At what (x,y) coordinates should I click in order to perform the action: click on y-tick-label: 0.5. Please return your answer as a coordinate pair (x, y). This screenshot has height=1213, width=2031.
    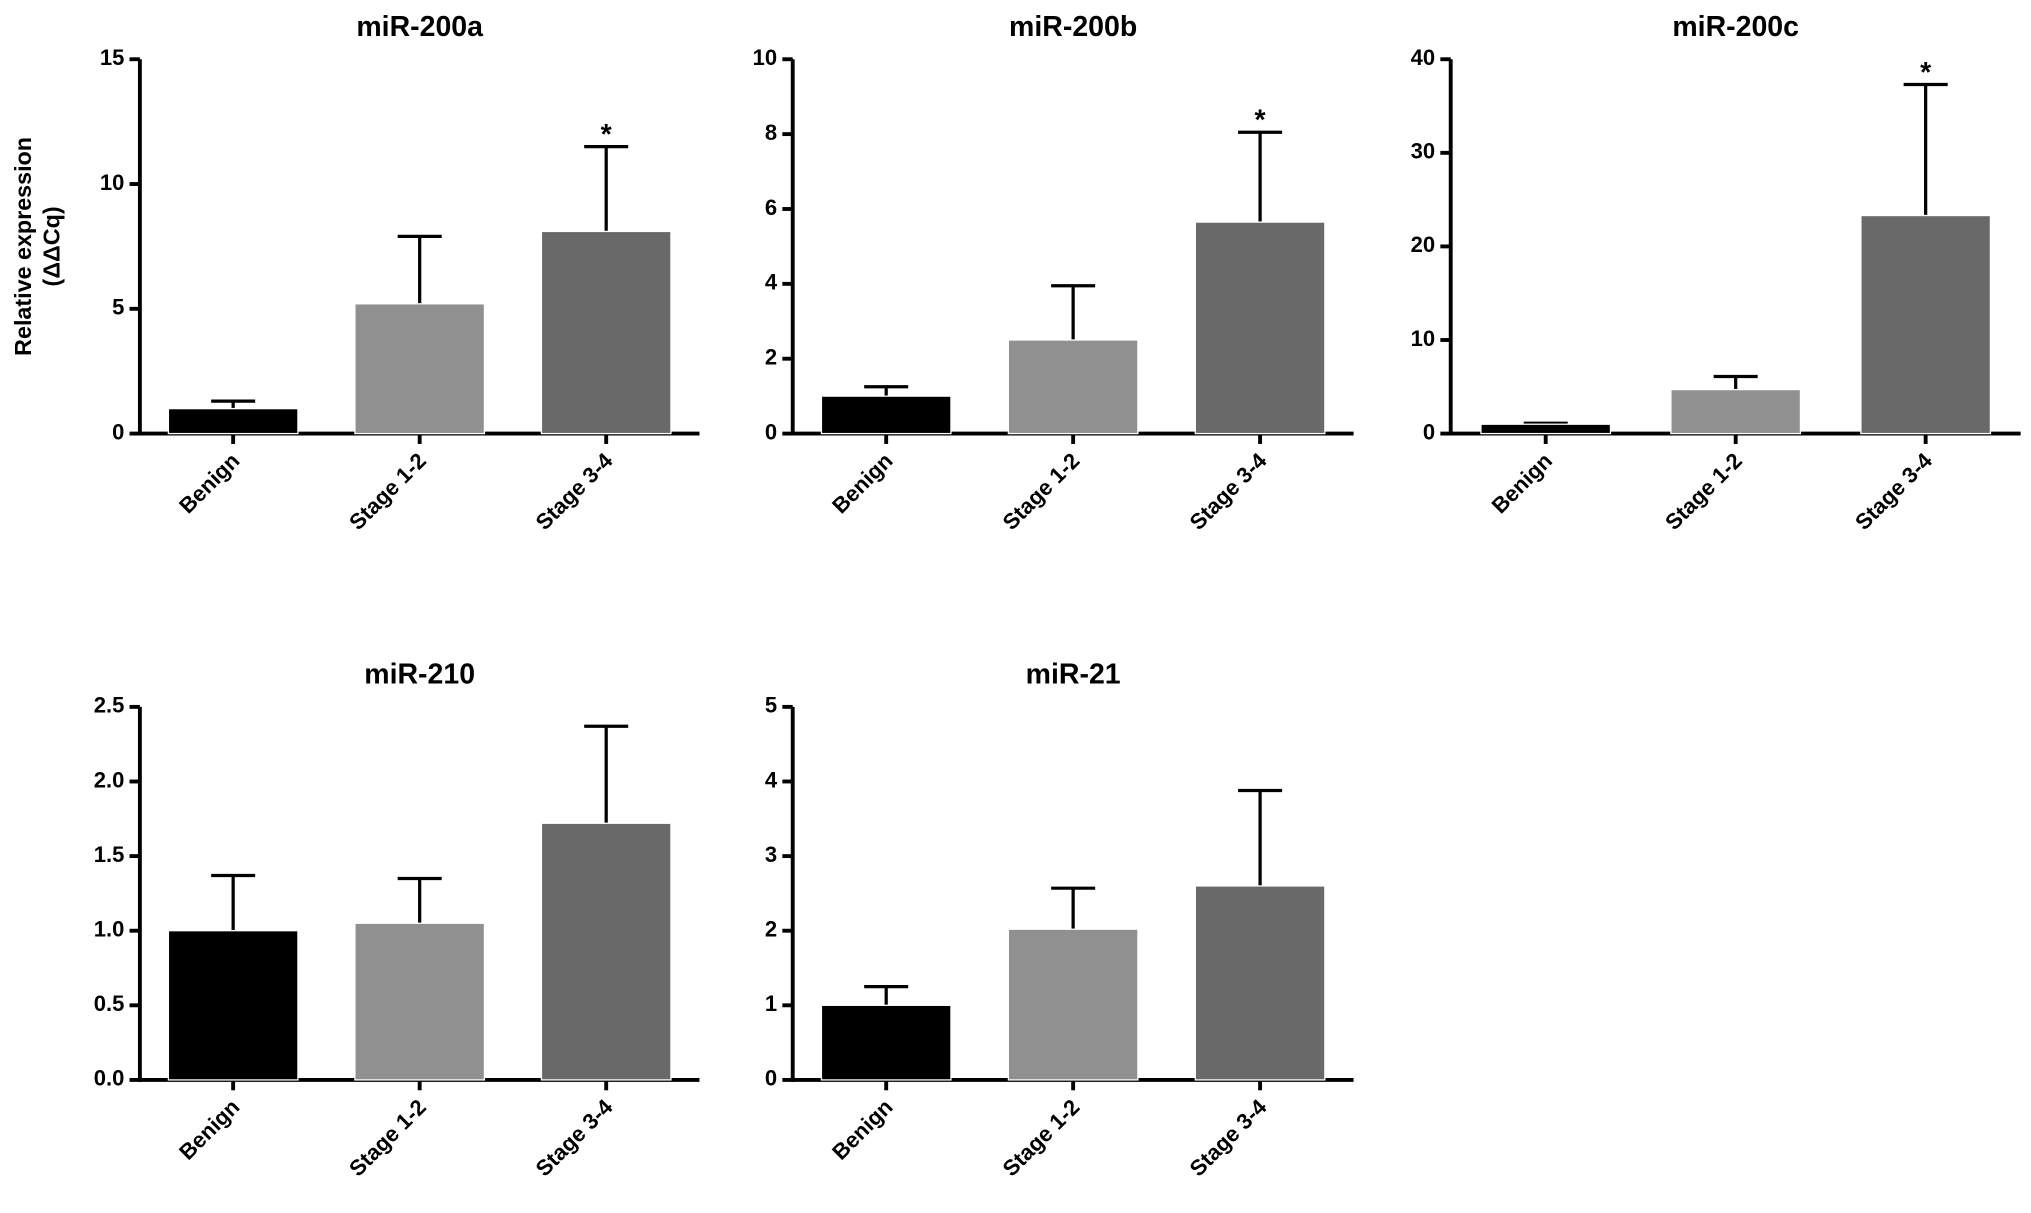
    Looking at the image, I should click on (109, 1003).